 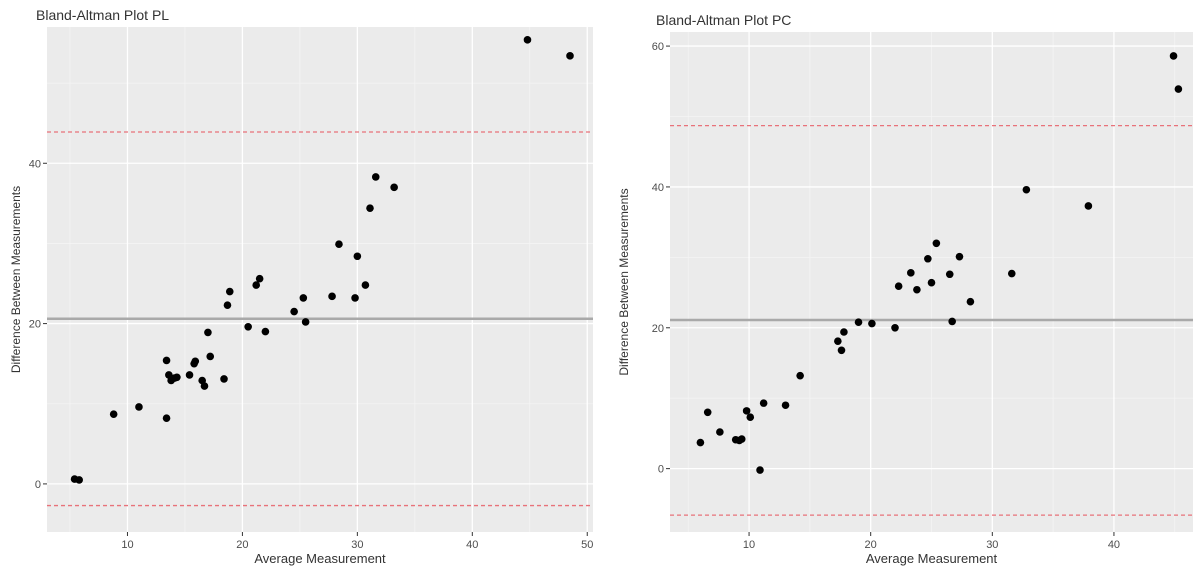 I want to click on chart-title: Bland-Altman Plot PL, so click(x=102, y=15).